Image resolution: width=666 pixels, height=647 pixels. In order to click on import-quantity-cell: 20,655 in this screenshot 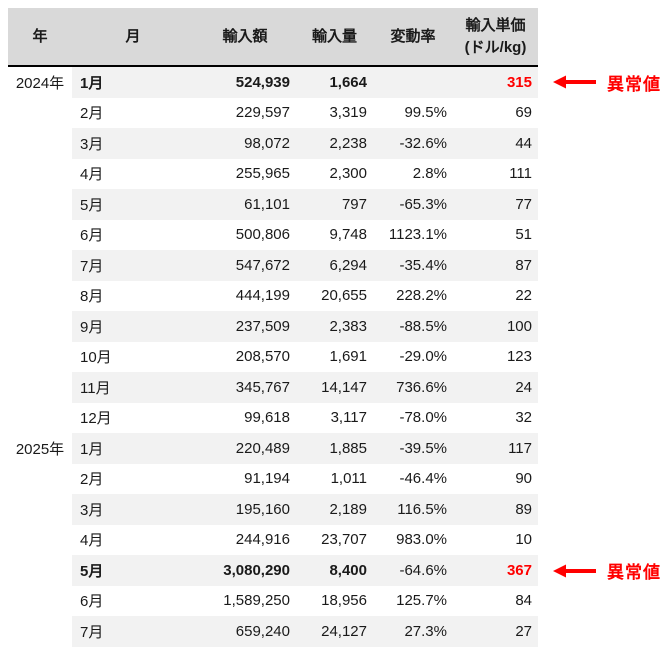, I will do `click(344, 296)`.